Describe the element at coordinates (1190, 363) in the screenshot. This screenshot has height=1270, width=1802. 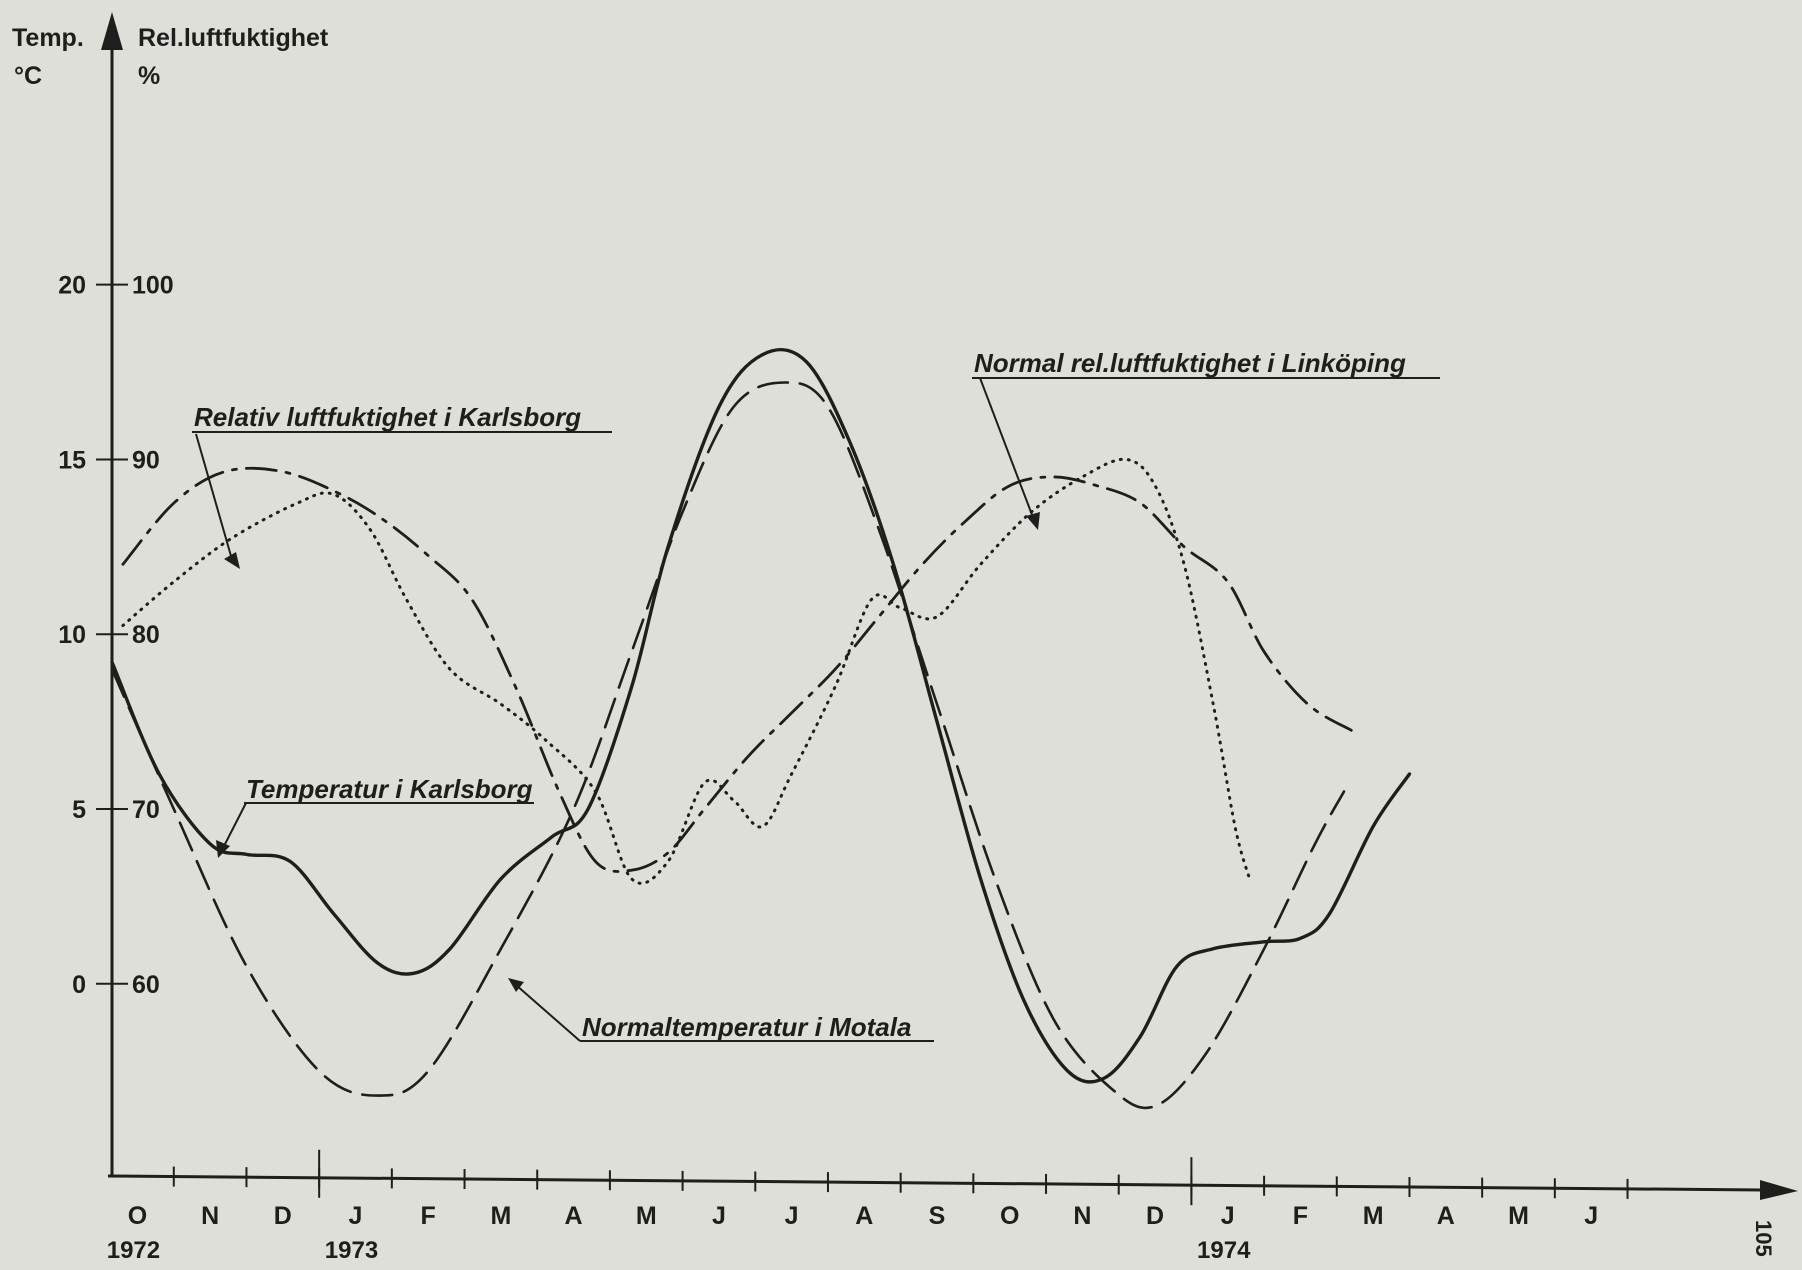
I see `annotation-label: Normal rel.luftfuktighet i Linköping` at that location.